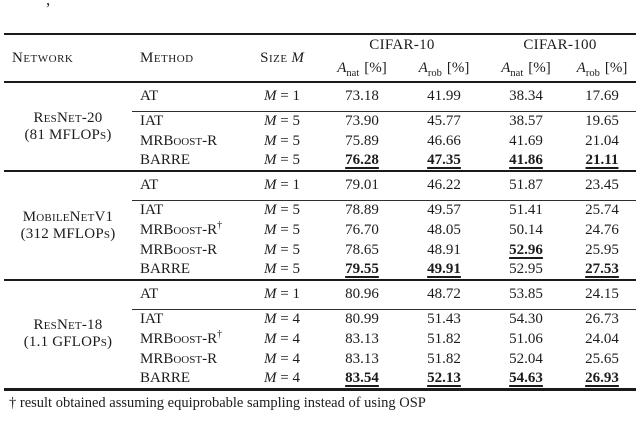 The height and width of the screenshot is (428, 640). I want to click on col-group-cifar10: CIFAR-10, so click(402, 45).